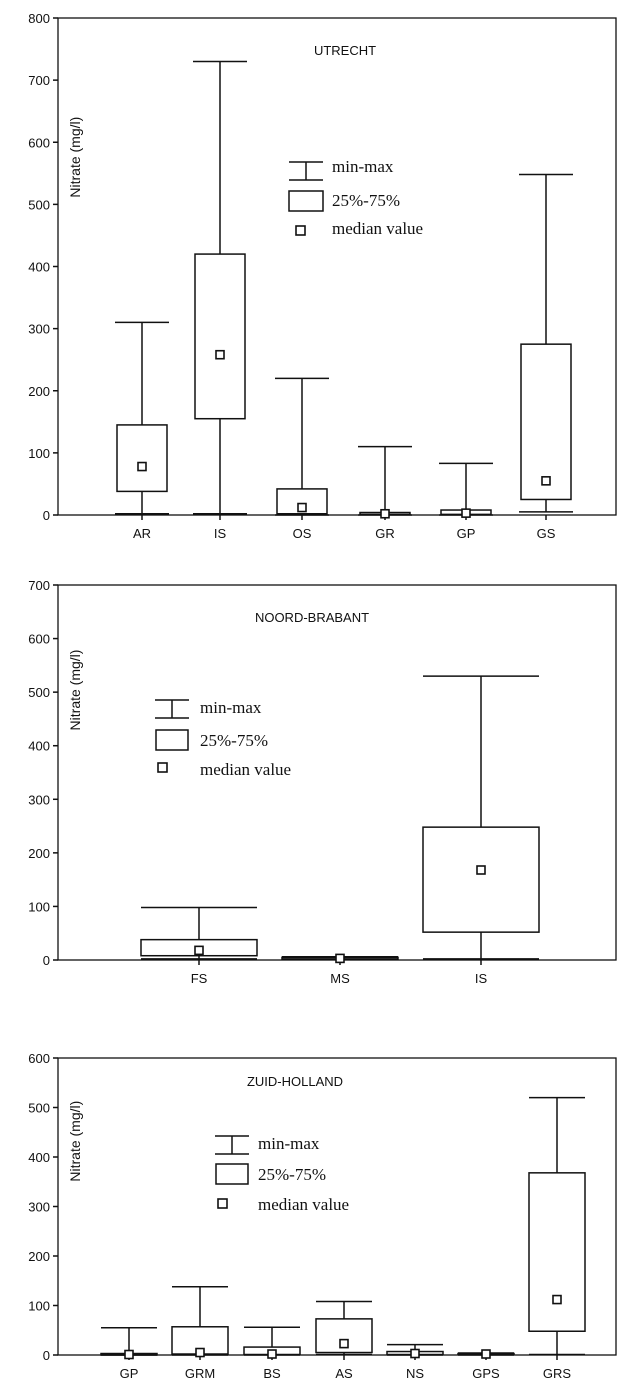  Describe the element at coordinates (546, 533) in the screenshot. I see `x-tick-label: GS` at that location.